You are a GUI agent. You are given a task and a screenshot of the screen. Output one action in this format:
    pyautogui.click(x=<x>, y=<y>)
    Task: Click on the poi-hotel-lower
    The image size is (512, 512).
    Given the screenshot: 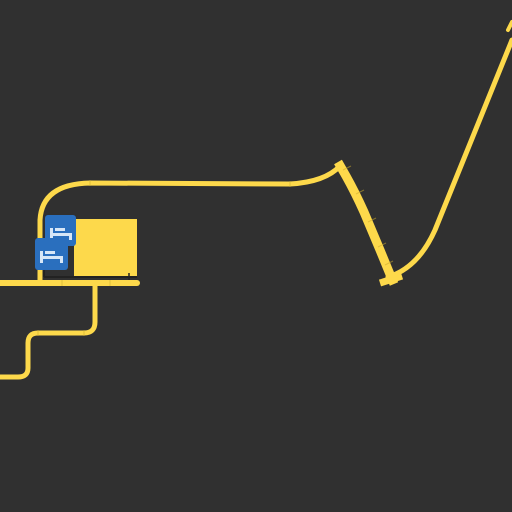 What is the action you would take?
    pyautogui.click(x=51, y=254)
    